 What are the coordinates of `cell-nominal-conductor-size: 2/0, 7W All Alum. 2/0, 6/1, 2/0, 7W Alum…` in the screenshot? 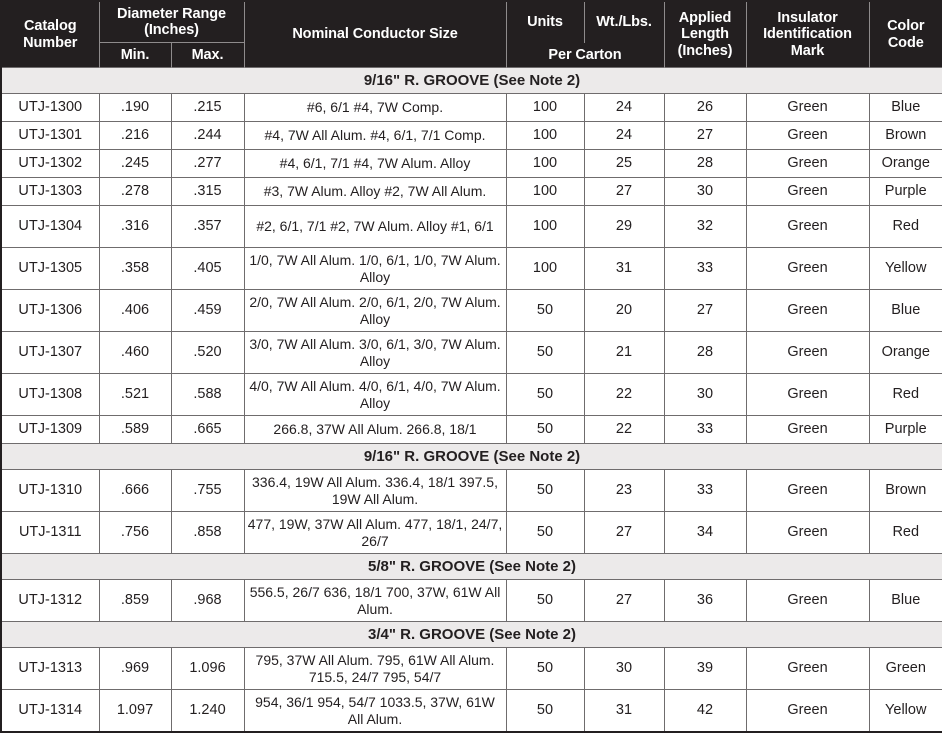 It's located at (375, 310).